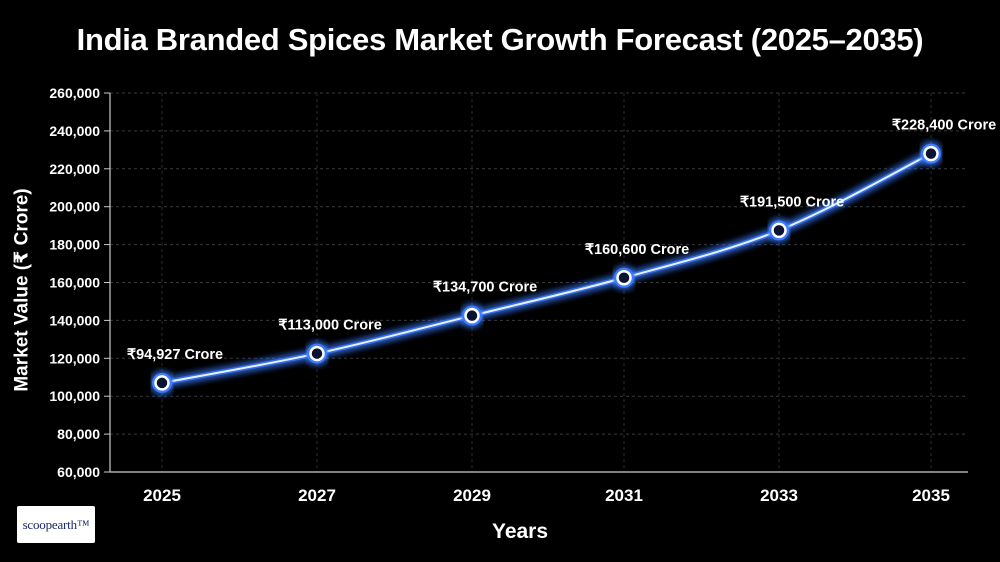 The width and height of the screenshot is (1000, 562). What do you see at coordinates (546, 495) in the screenshot?
I see `x-tick-labels: 2025 2027 2029 2031 2033 2035` at bounding box center [546, 495].